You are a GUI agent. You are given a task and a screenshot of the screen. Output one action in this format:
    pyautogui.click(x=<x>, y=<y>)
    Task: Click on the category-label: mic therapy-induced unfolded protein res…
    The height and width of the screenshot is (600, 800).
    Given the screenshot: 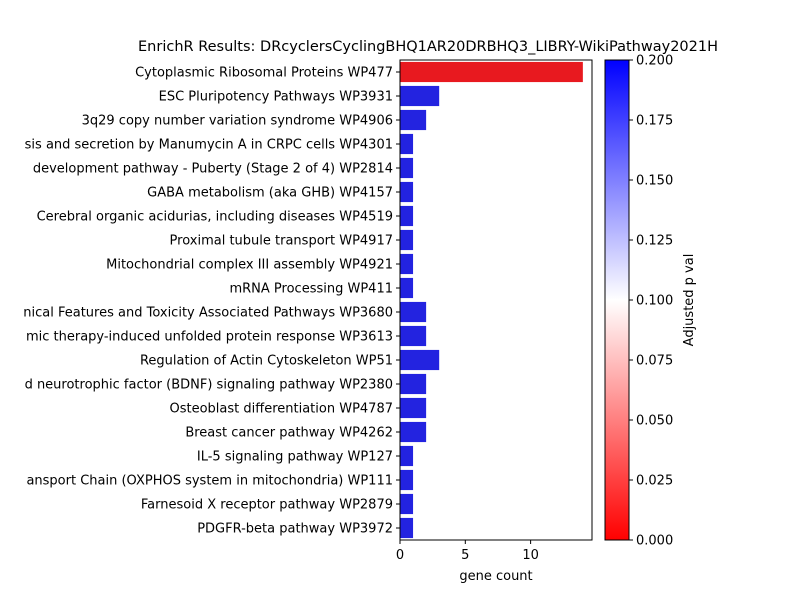 What is the action you would take?
    pyautogui.click(x=209, y=337)
    